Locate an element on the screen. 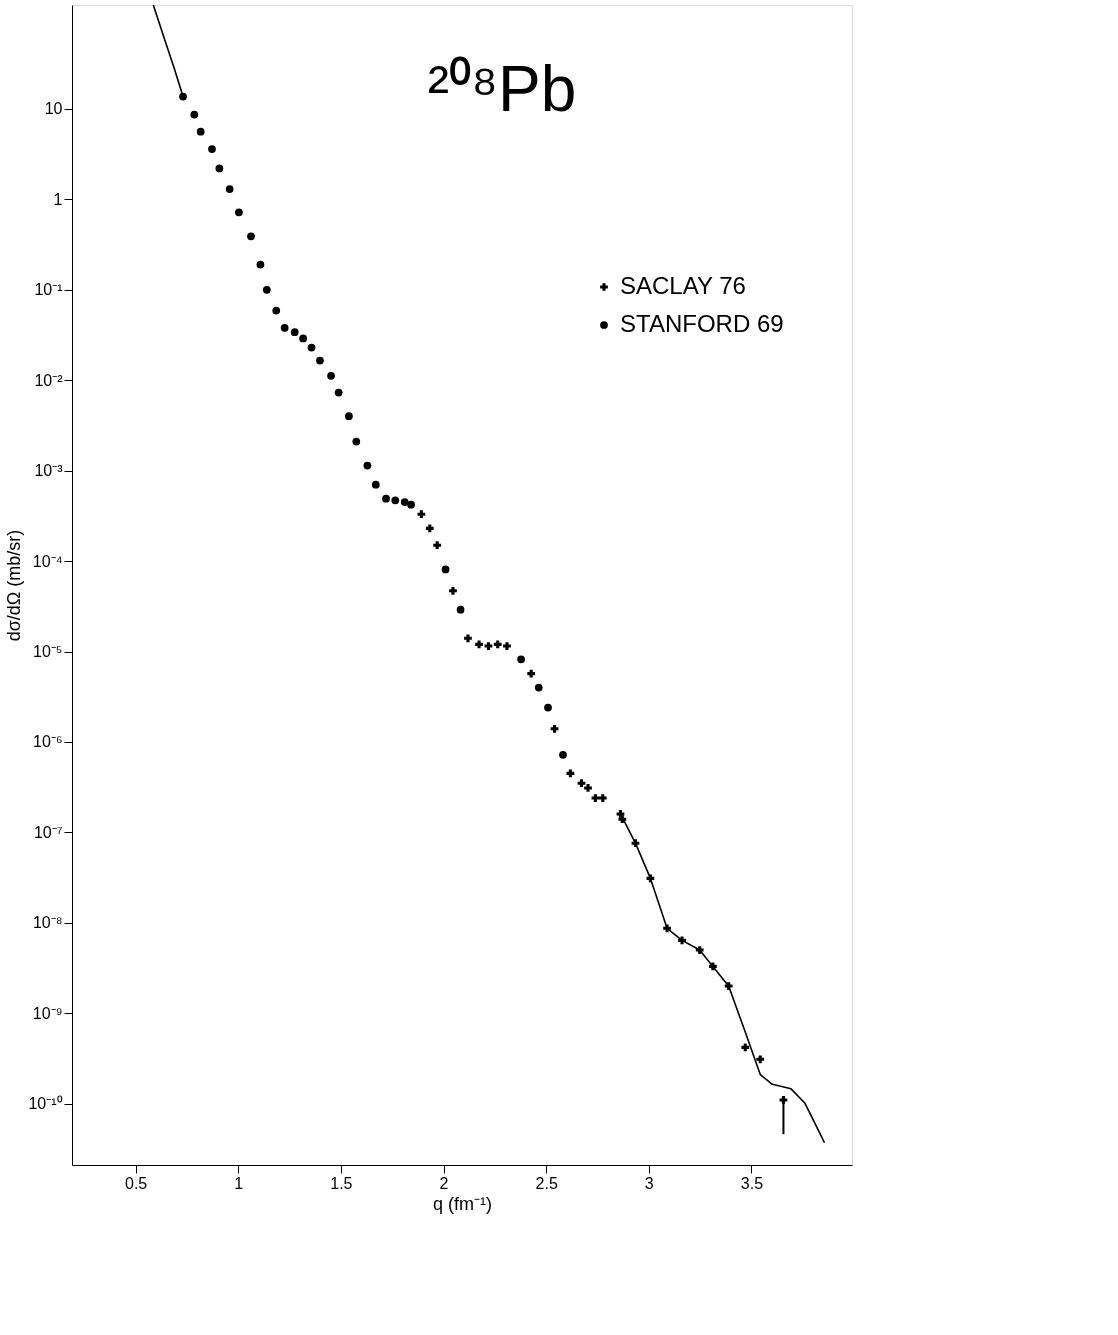 Image resolution: width=1118 pixels, height=1335 pixels. x-tick-label: 2 is located at coordinates (444, 1183).